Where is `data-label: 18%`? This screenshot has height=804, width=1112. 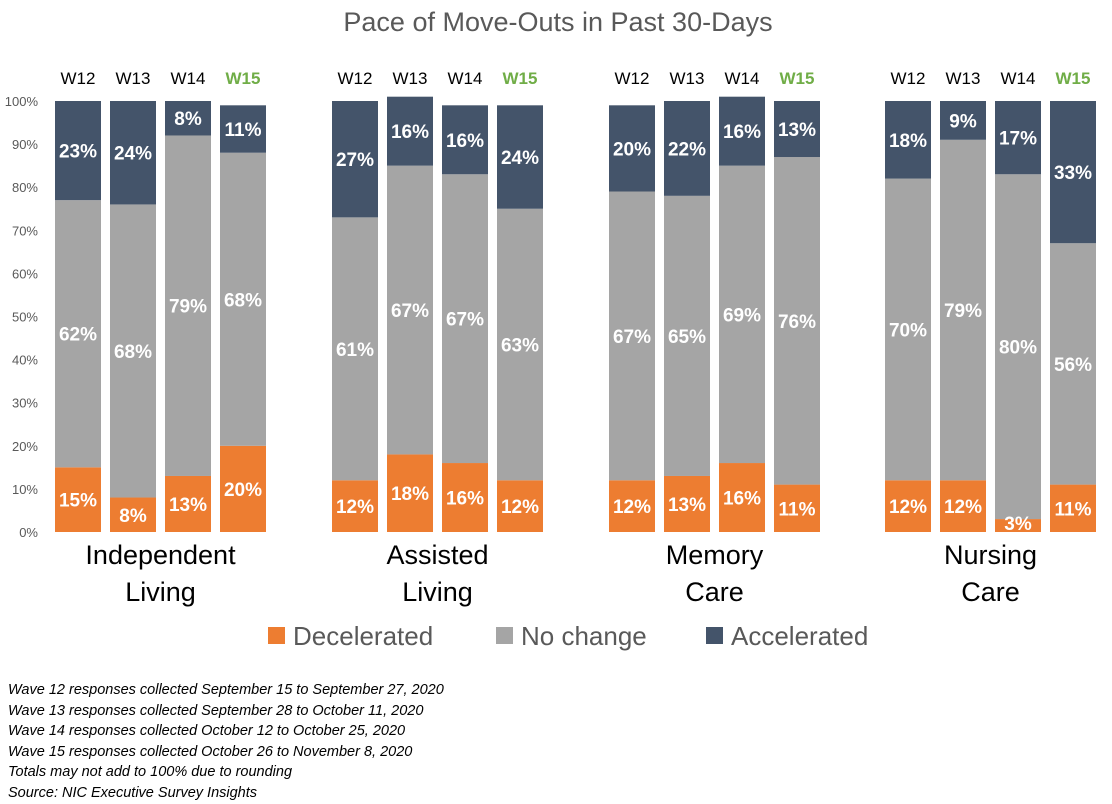
data-label: 18% is located at coordinates (908, 141).